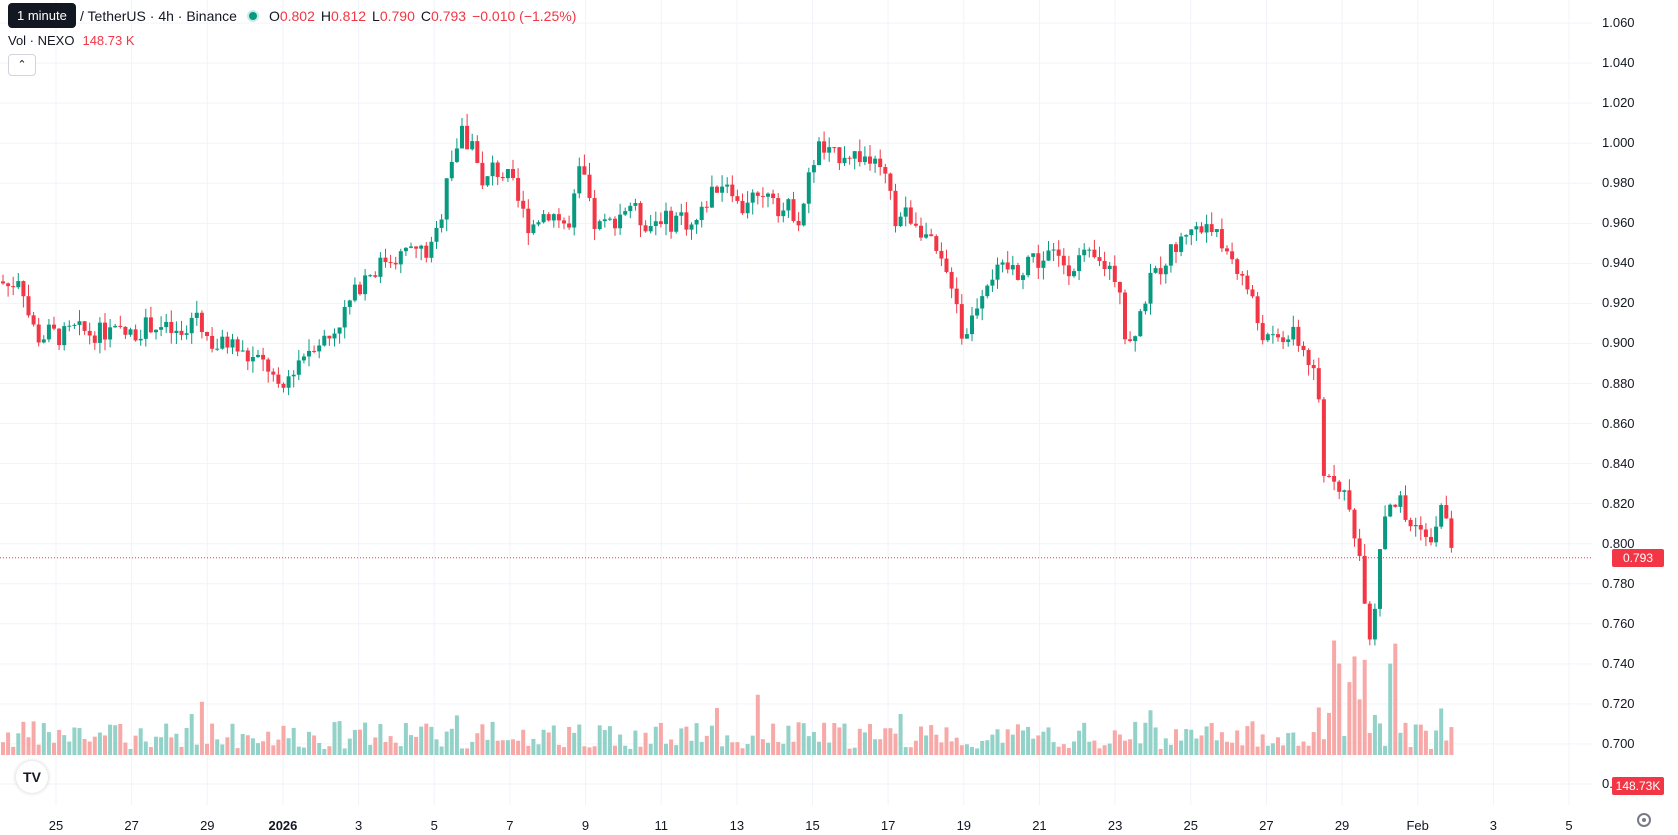 This screenshot has width=1678, height=835. Describe the element at coordinates (1618, 303) in the screenshot. I see `price-tick: 0.920` at that location.